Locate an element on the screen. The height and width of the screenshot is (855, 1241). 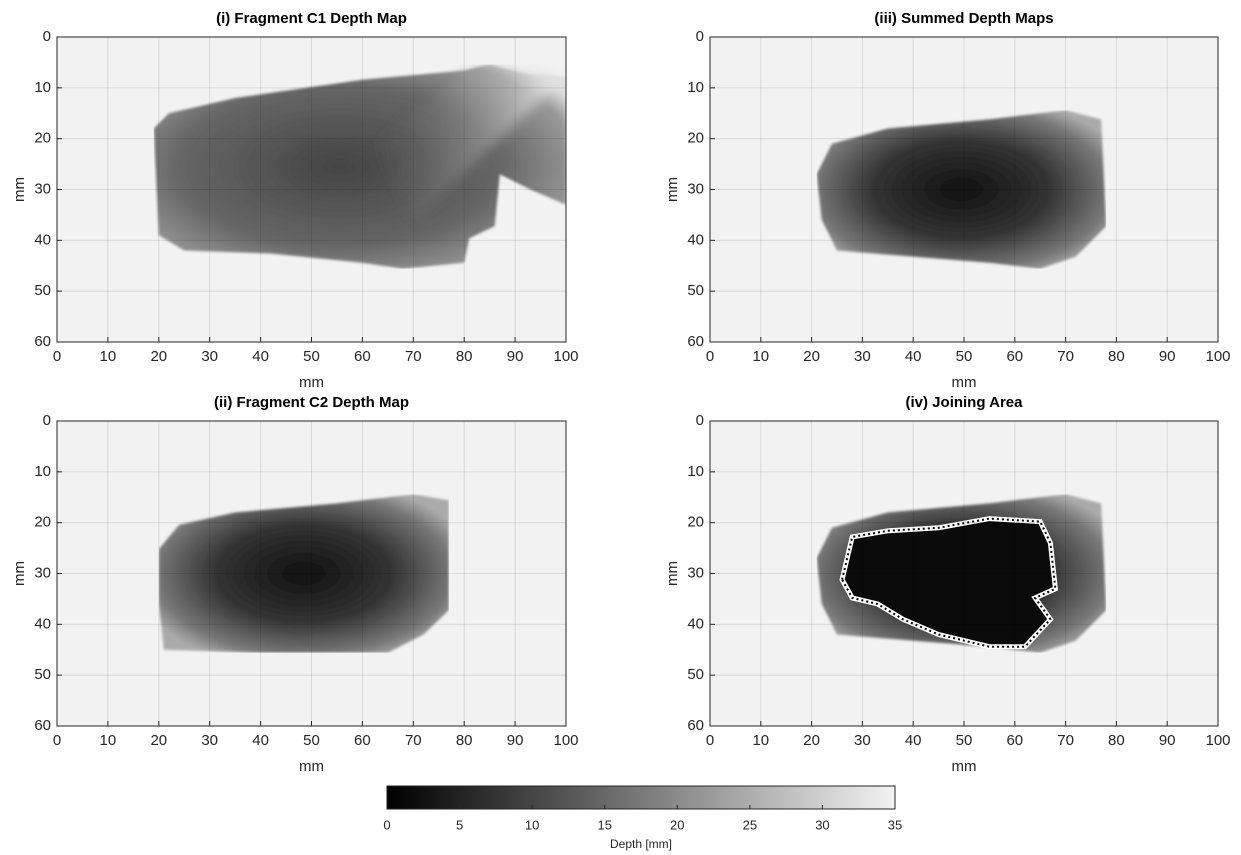
colorbar-tick-label: 0 is located at coordinates (386, 824).